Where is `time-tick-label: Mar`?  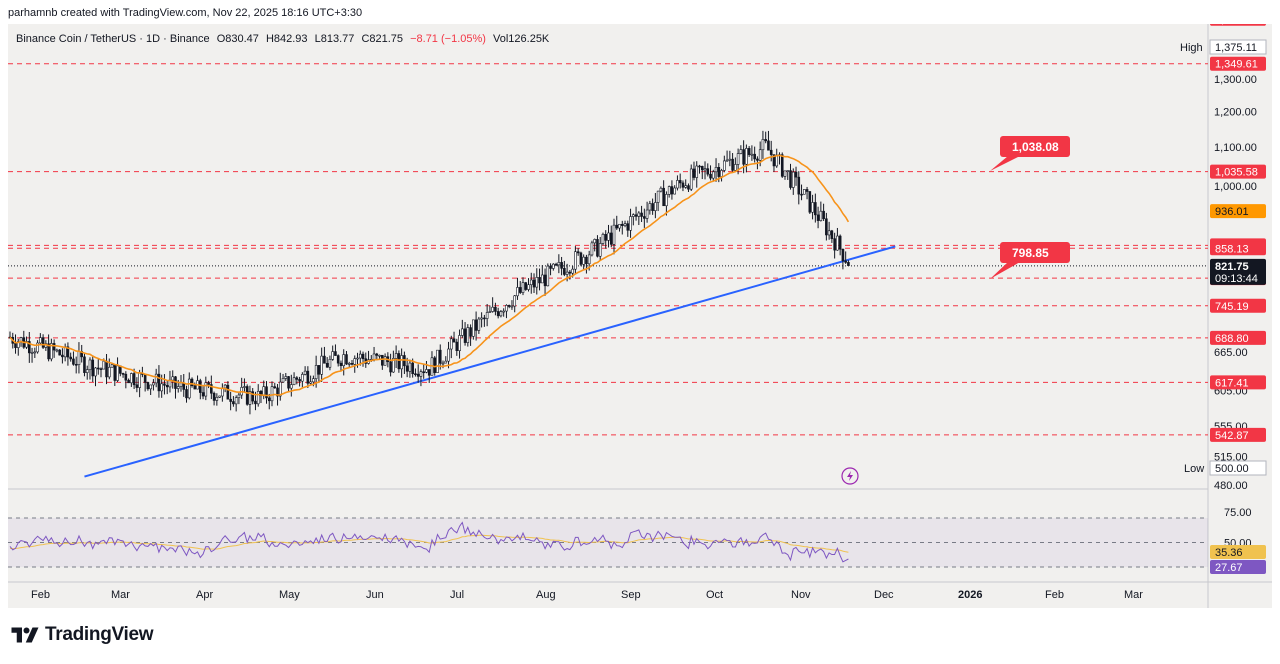
time-tick-label: Mar is located at coordinates (120, 595).